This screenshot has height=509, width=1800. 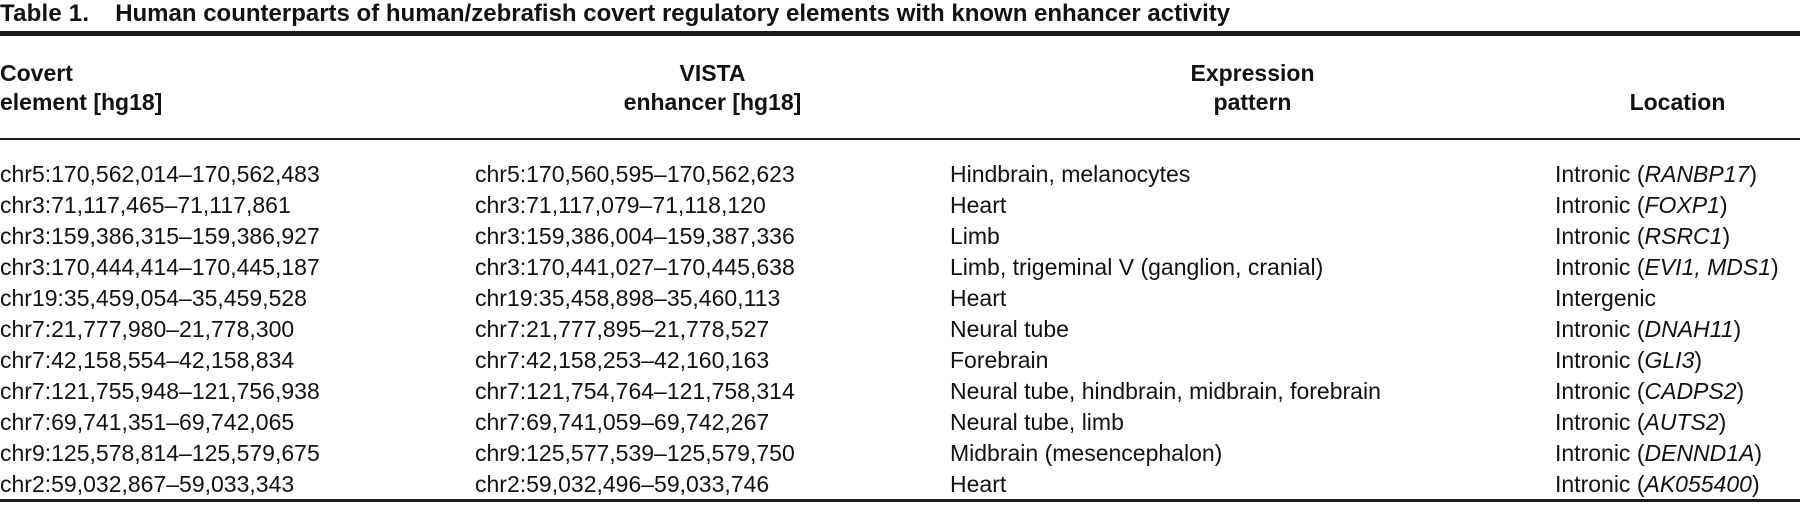 What do you see at coordinates (1669, 360) in the screenshot?
I see `gene-name: GLI3` at bounding box center [1669, 360].